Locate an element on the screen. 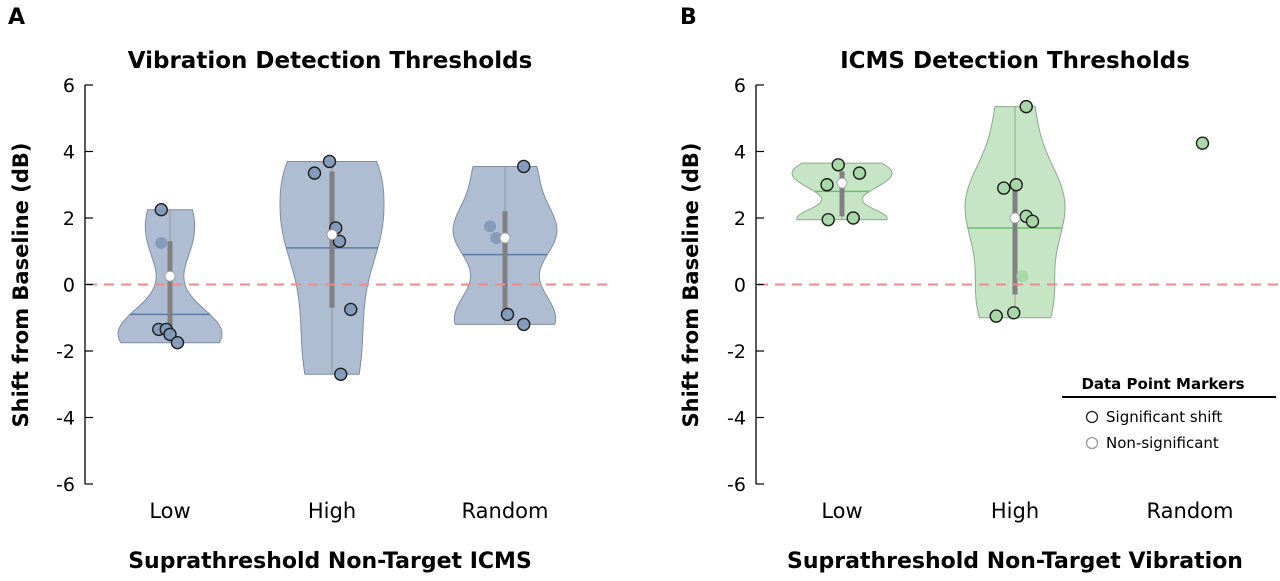  panel-a-x-tick-label: Random is located at coordinates (505, 511).